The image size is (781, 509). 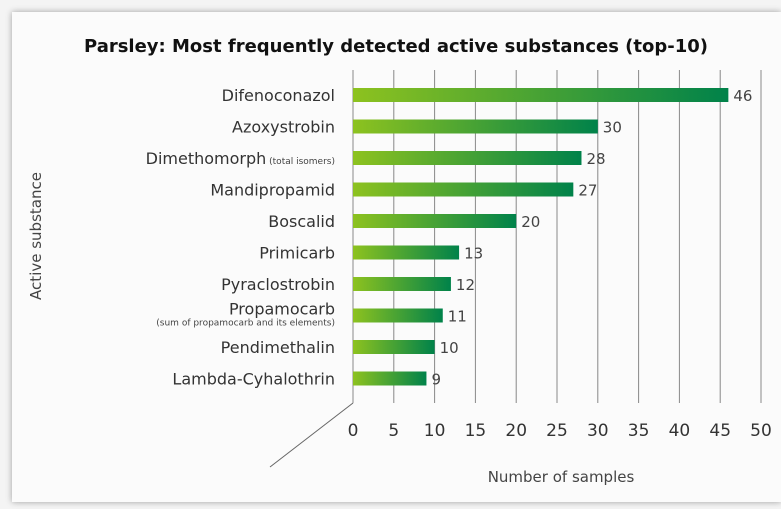 What do you see at coordinates (473, 254) in the screenshot?
I see `value-label: 13` at bounding box center [473, 254].